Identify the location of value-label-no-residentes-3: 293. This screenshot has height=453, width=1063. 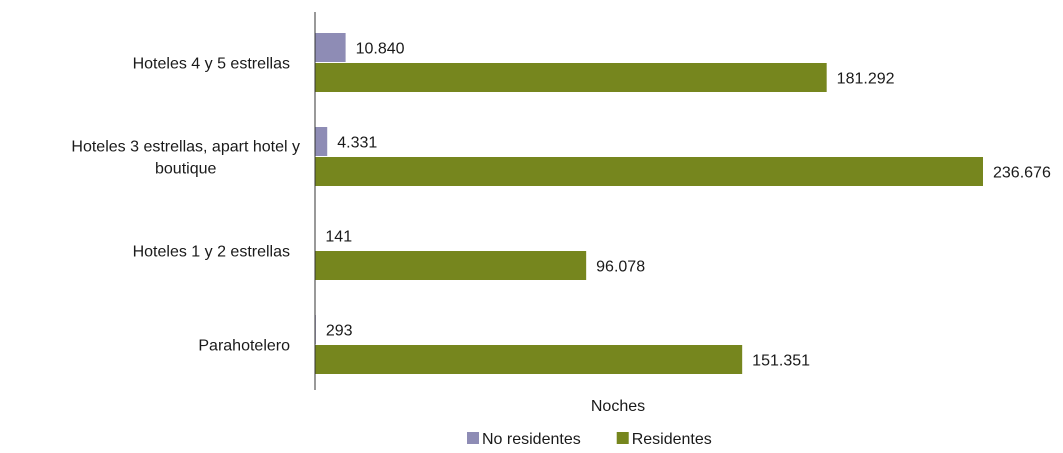
(339, 331).